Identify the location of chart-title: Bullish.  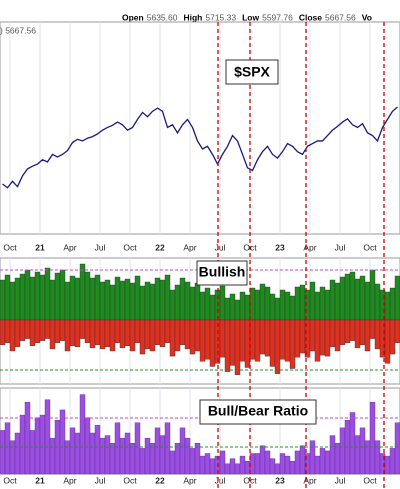
(222, 272).